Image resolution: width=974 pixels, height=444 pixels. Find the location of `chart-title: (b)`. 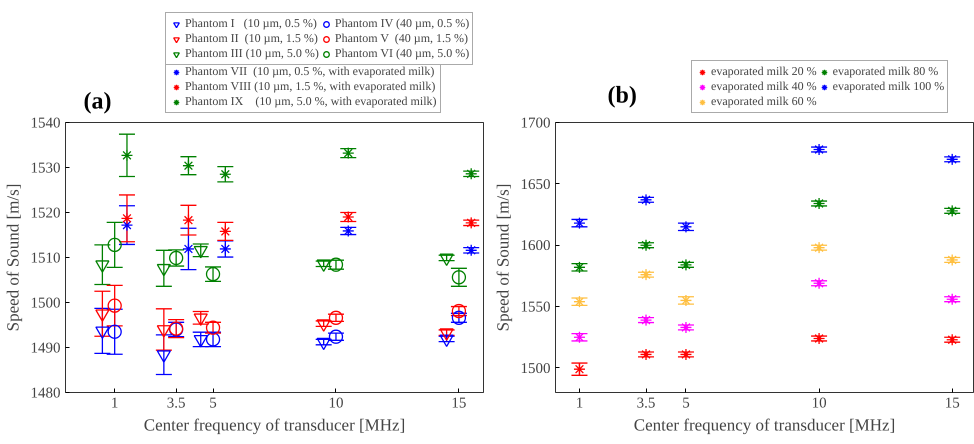

chart-title: (b) is located at coordinates (622, 95).